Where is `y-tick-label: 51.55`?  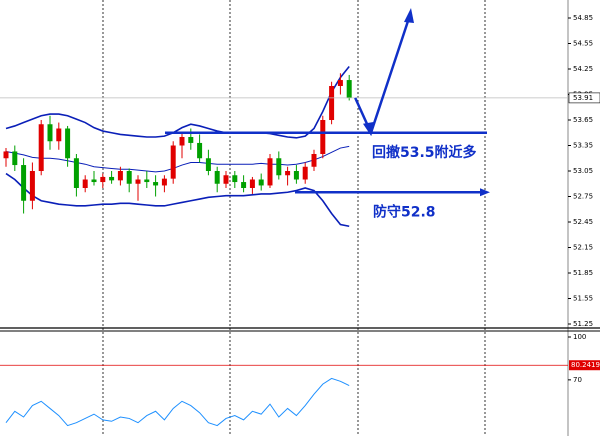
y-tick-label: 51.55 is located at coordinates (583, 299).